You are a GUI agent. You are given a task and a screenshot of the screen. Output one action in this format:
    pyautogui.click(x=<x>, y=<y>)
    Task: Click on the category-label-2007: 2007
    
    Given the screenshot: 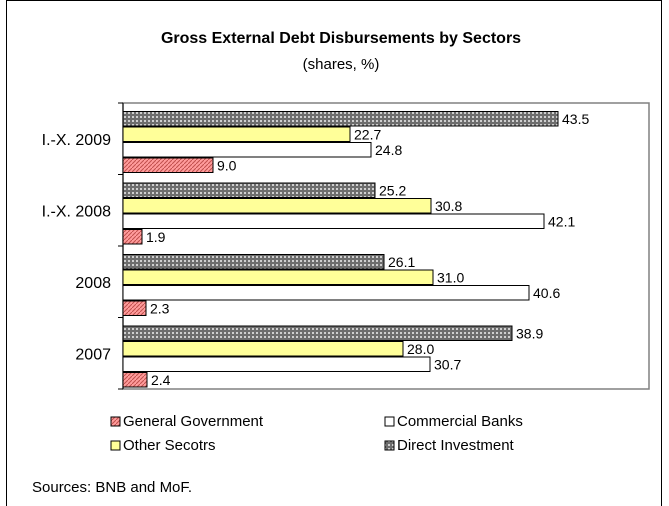 What is the action you would take?
    pyautogui.click(x=93, y=354)
    